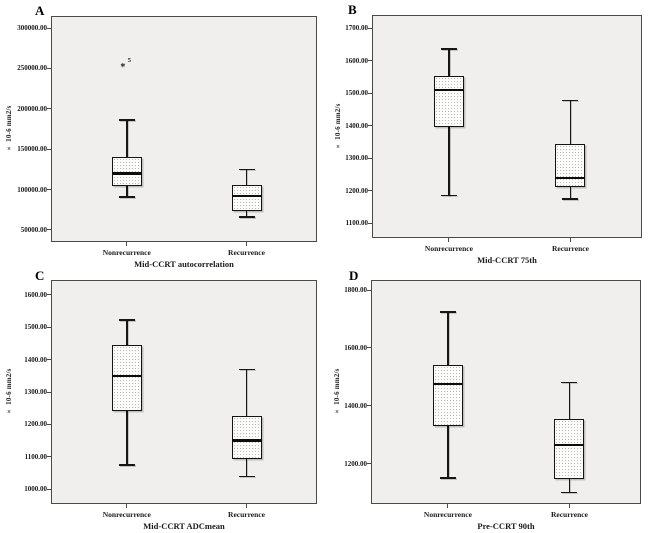 The image size is (650, 533). I want to click on y-tick-label: 50000.00, so click(33, 229).